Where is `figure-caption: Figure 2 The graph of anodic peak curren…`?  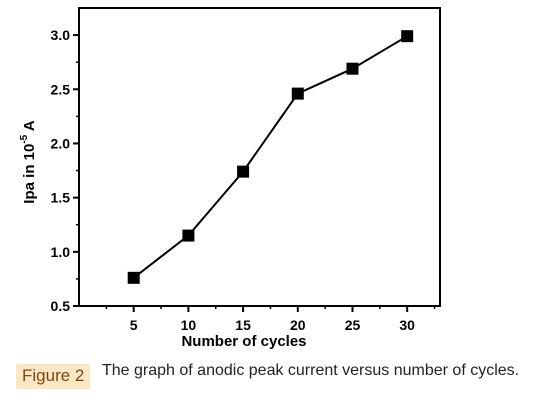 figure-caption: Figure 2 The graph of anodic peak curren… is located at coordinates (275, 382).